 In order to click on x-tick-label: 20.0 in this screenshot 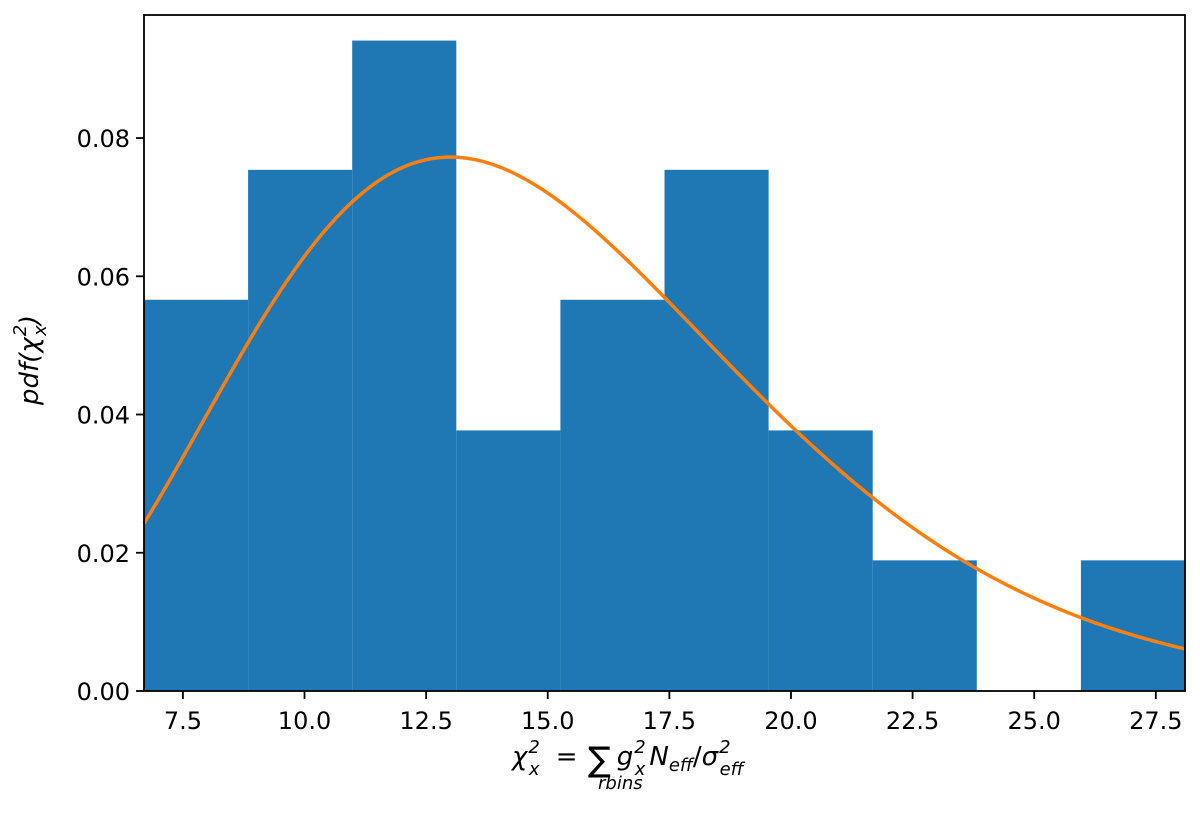, I will do `click(790, 721)`.